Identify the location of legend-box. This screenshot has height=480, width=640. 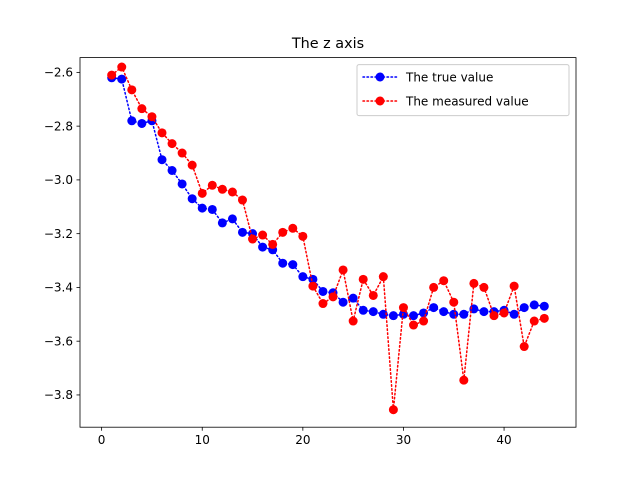
(463, 90).